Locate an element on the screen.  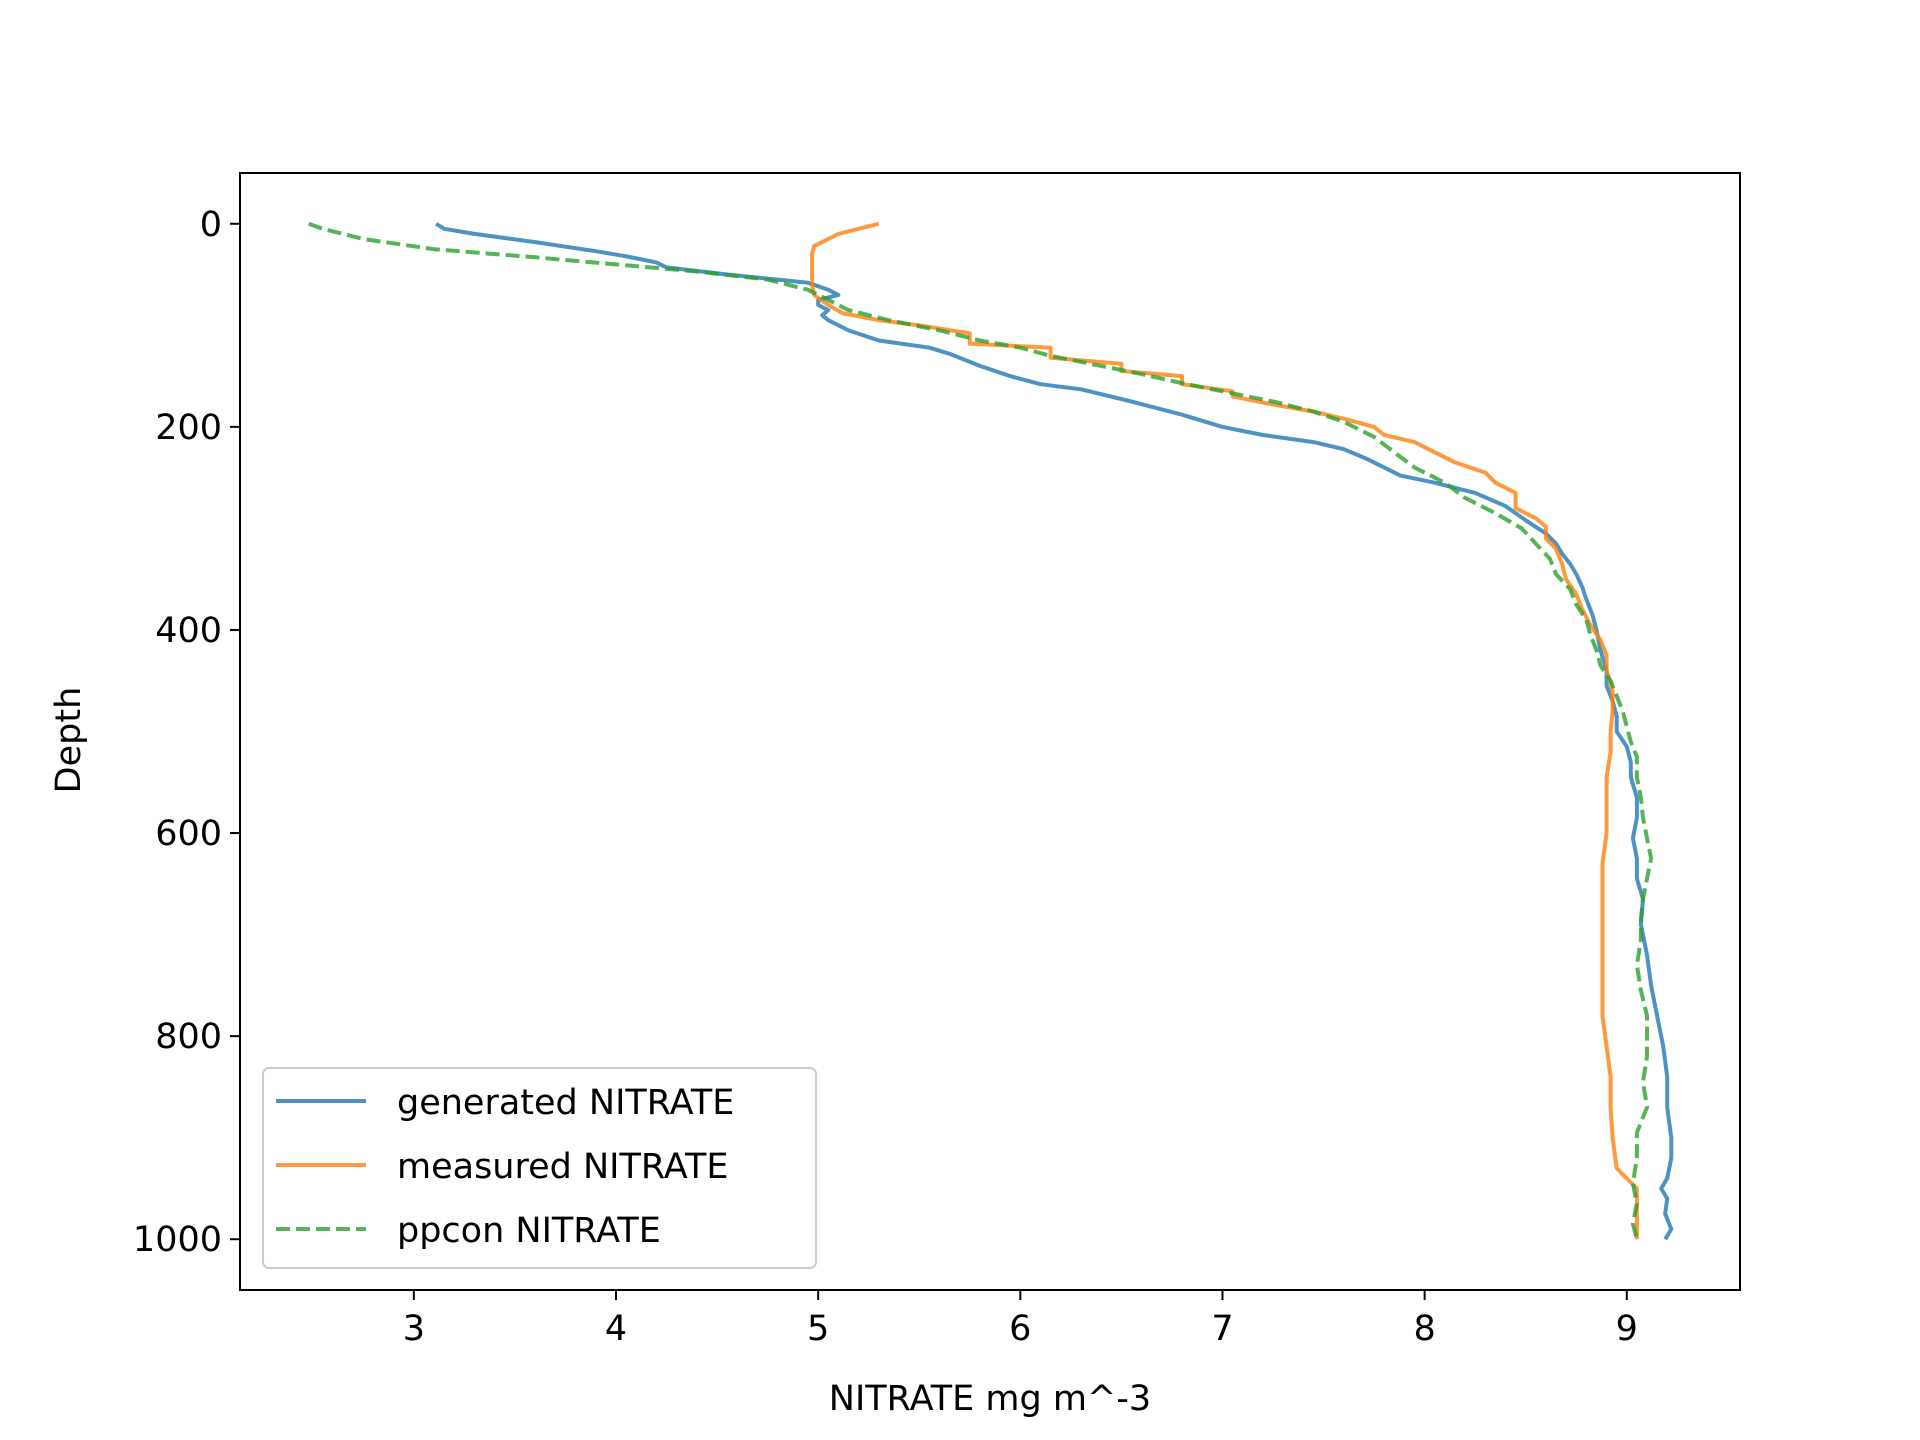
y-tick-label: 1000 is located at coordinates (177, 1240).